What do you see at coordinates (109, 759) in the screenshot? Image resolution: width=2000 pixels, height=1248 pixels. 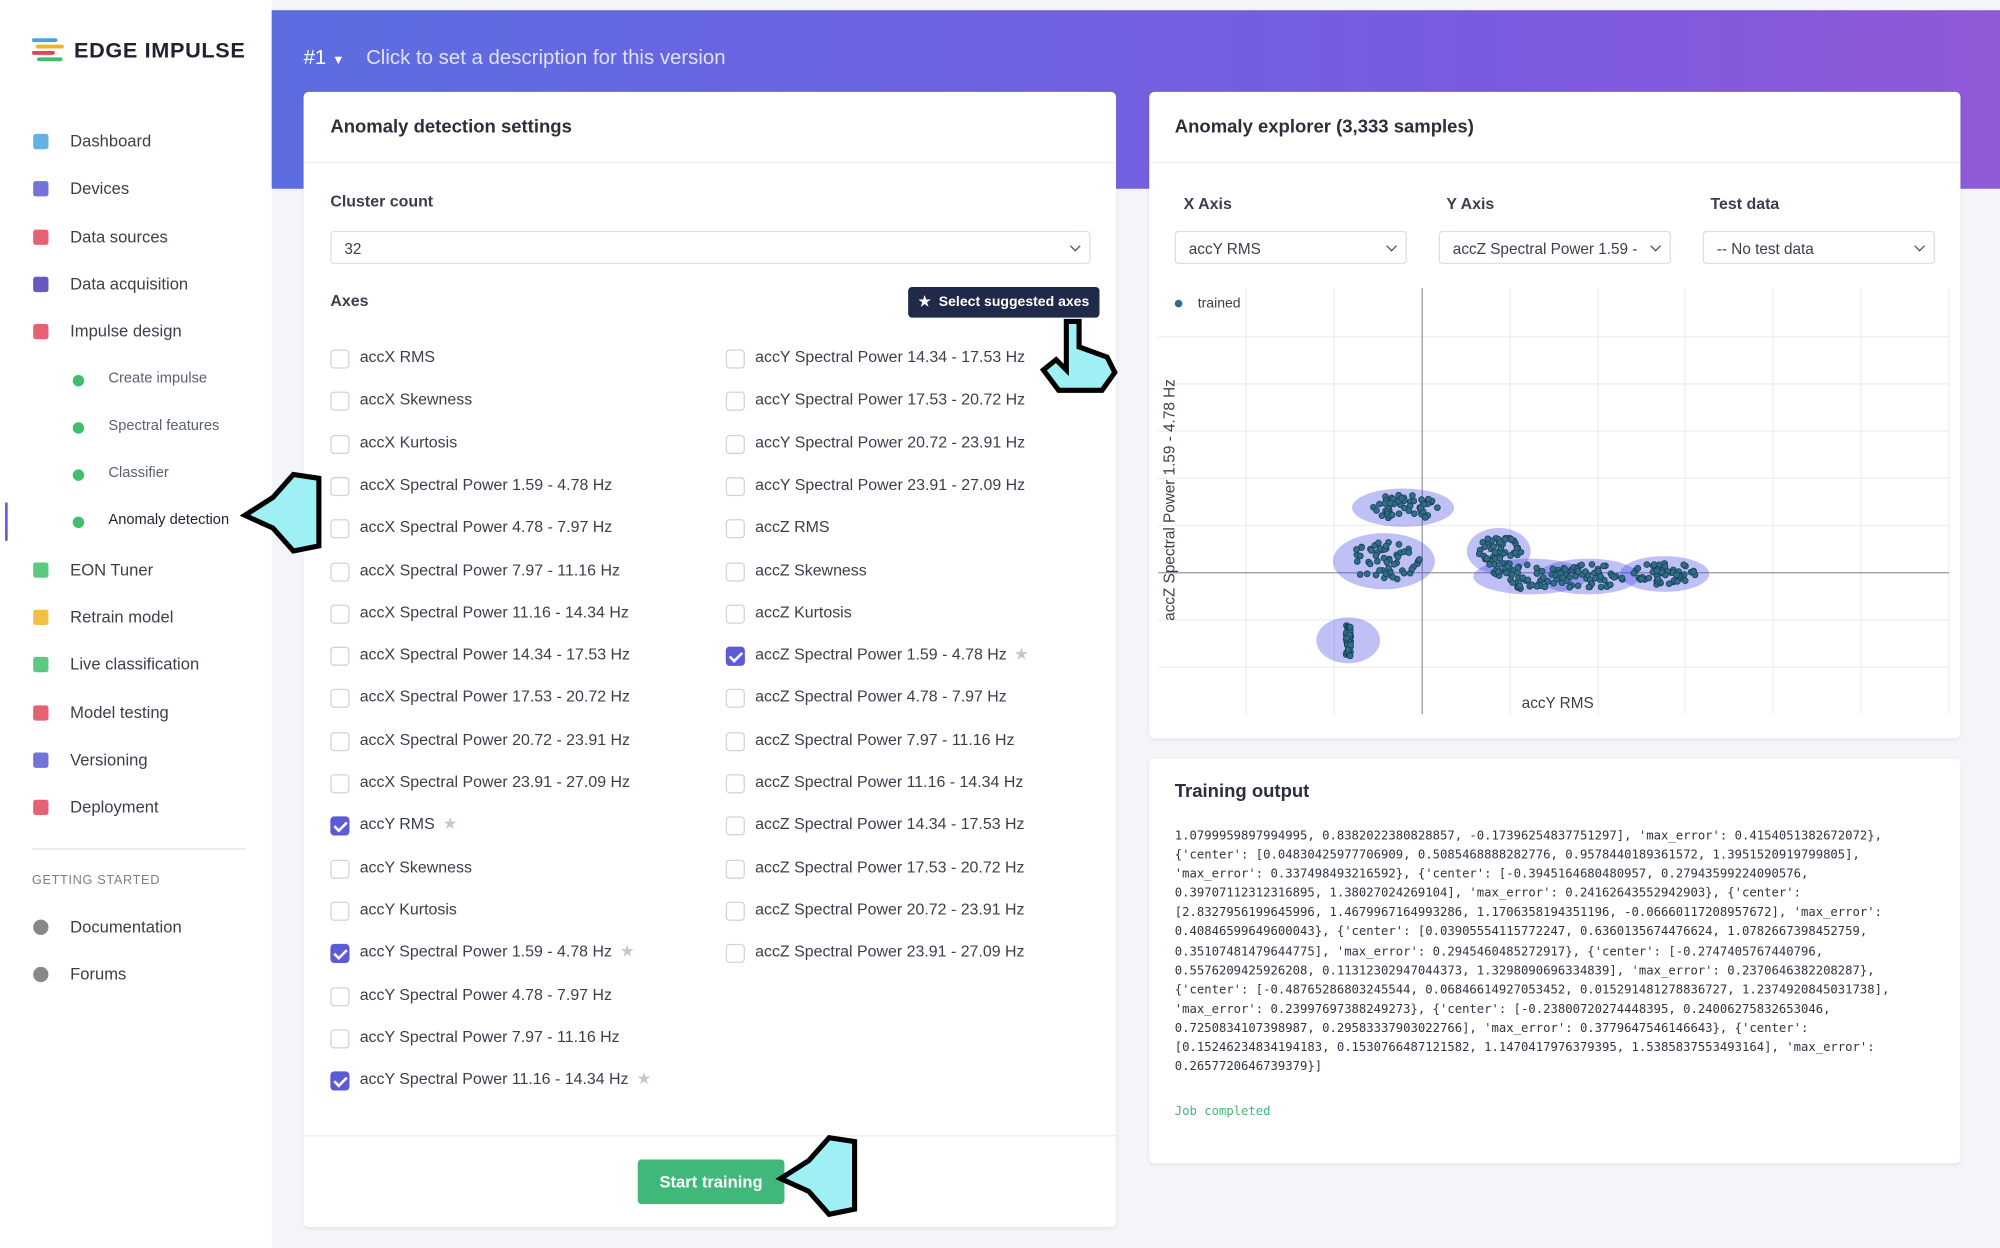 I see `nav-item: Versioning` at bounding box center [109, 759].